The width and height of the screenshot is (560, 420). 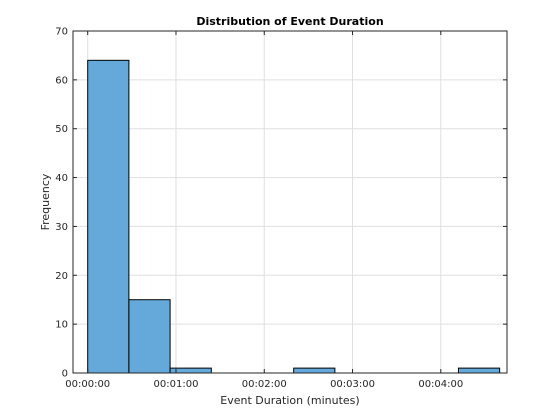 What do you see at coordinates (289, 21) in the screenshot?
I see `chart-title: Distribution of Event Duration` at bounding box center [289, 21].